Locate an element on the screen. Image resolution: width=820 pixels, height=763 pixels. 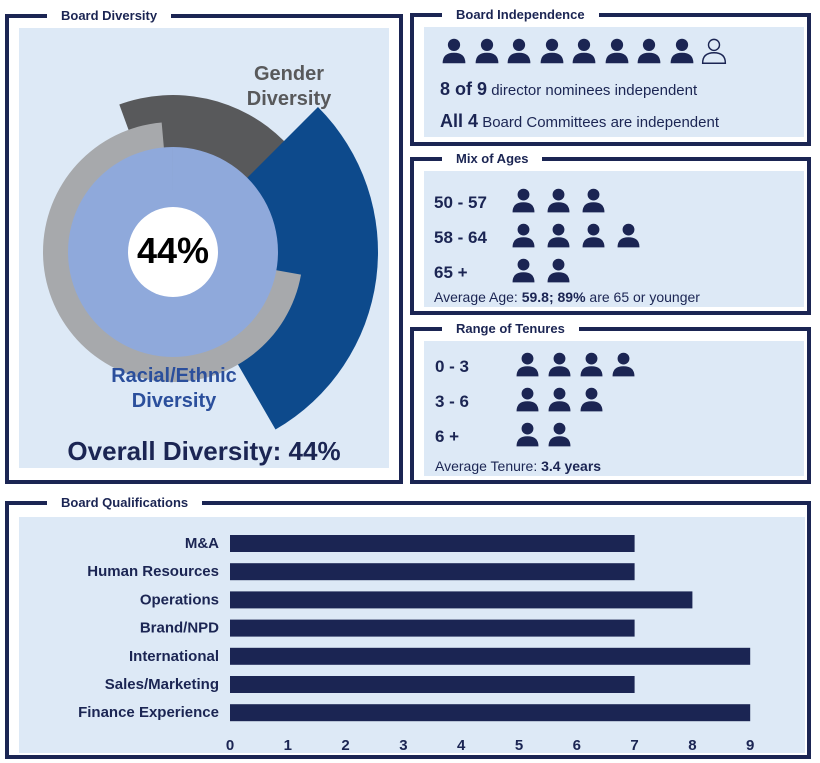
x-tick-label: 8 is located at coordinates (692, 745).